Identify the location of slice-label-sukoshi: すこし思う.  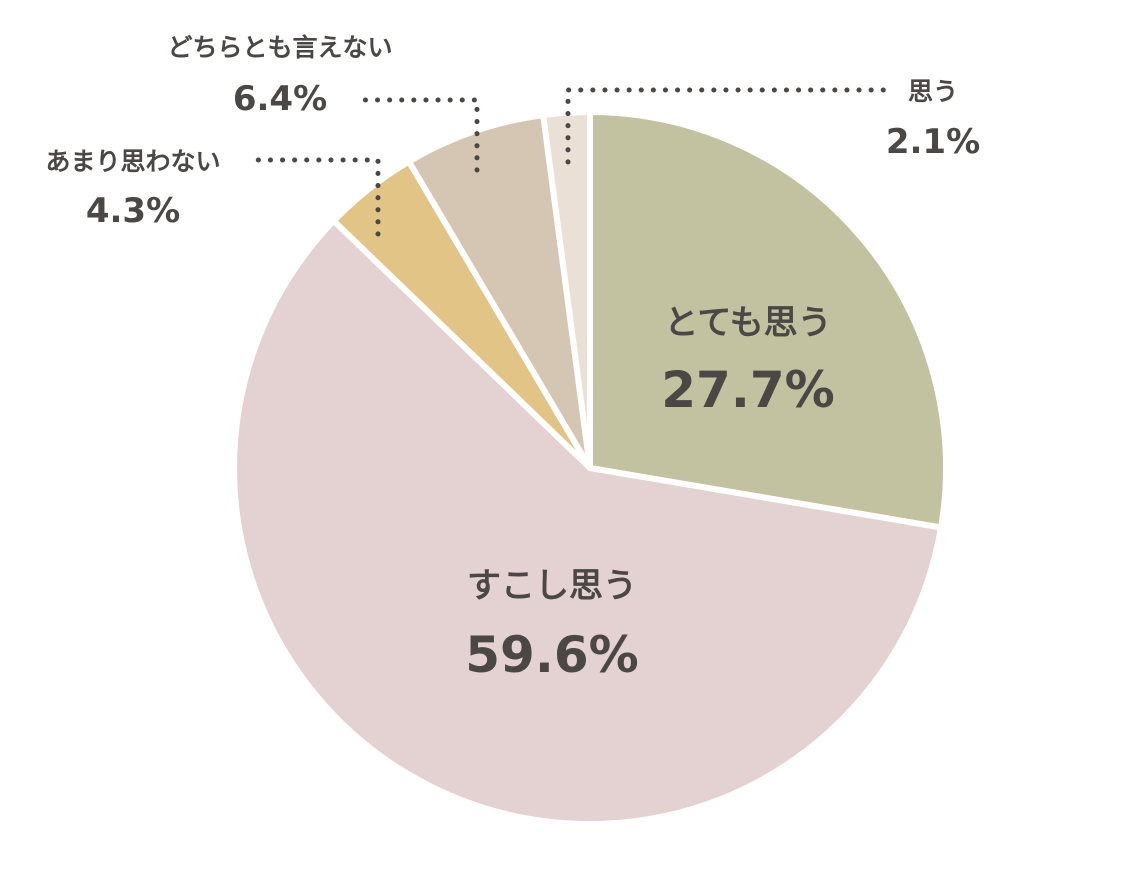
(552, 586).